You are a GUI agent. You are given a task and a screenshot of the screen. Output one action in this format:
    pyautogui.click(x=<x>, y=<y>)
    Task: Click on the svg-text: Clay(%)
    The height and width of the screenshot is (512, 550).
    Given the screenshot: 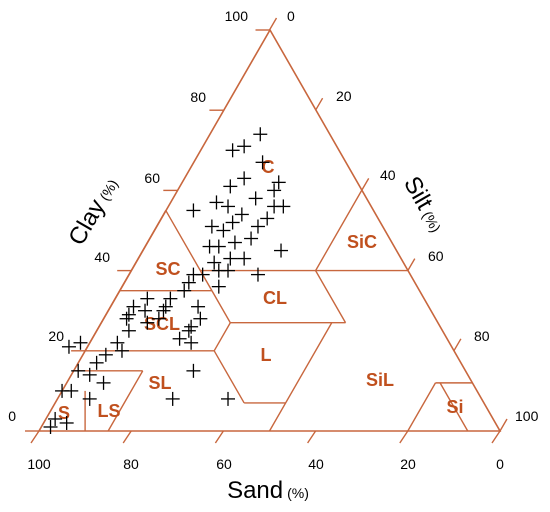 What is the action you would take?
    pyautogui.click(x=93, y=211)
    